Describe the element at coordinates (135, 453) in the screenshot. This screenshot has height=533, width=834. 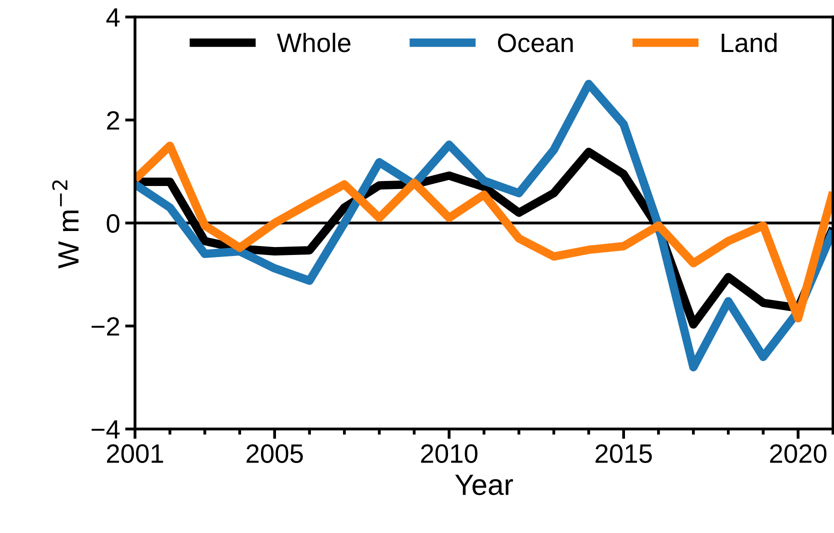
I see `x-tick-label: 2001` at that location.